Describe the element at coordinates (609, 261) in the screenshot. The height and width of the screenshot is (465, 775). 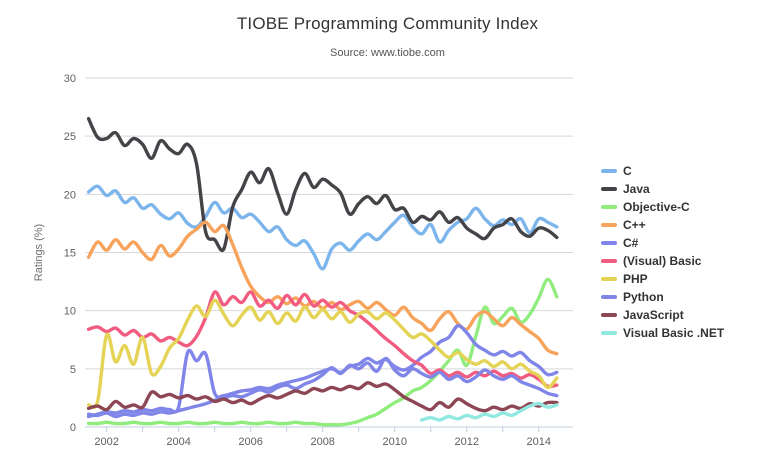
I see `legend-marker-visual-basic` at that location.